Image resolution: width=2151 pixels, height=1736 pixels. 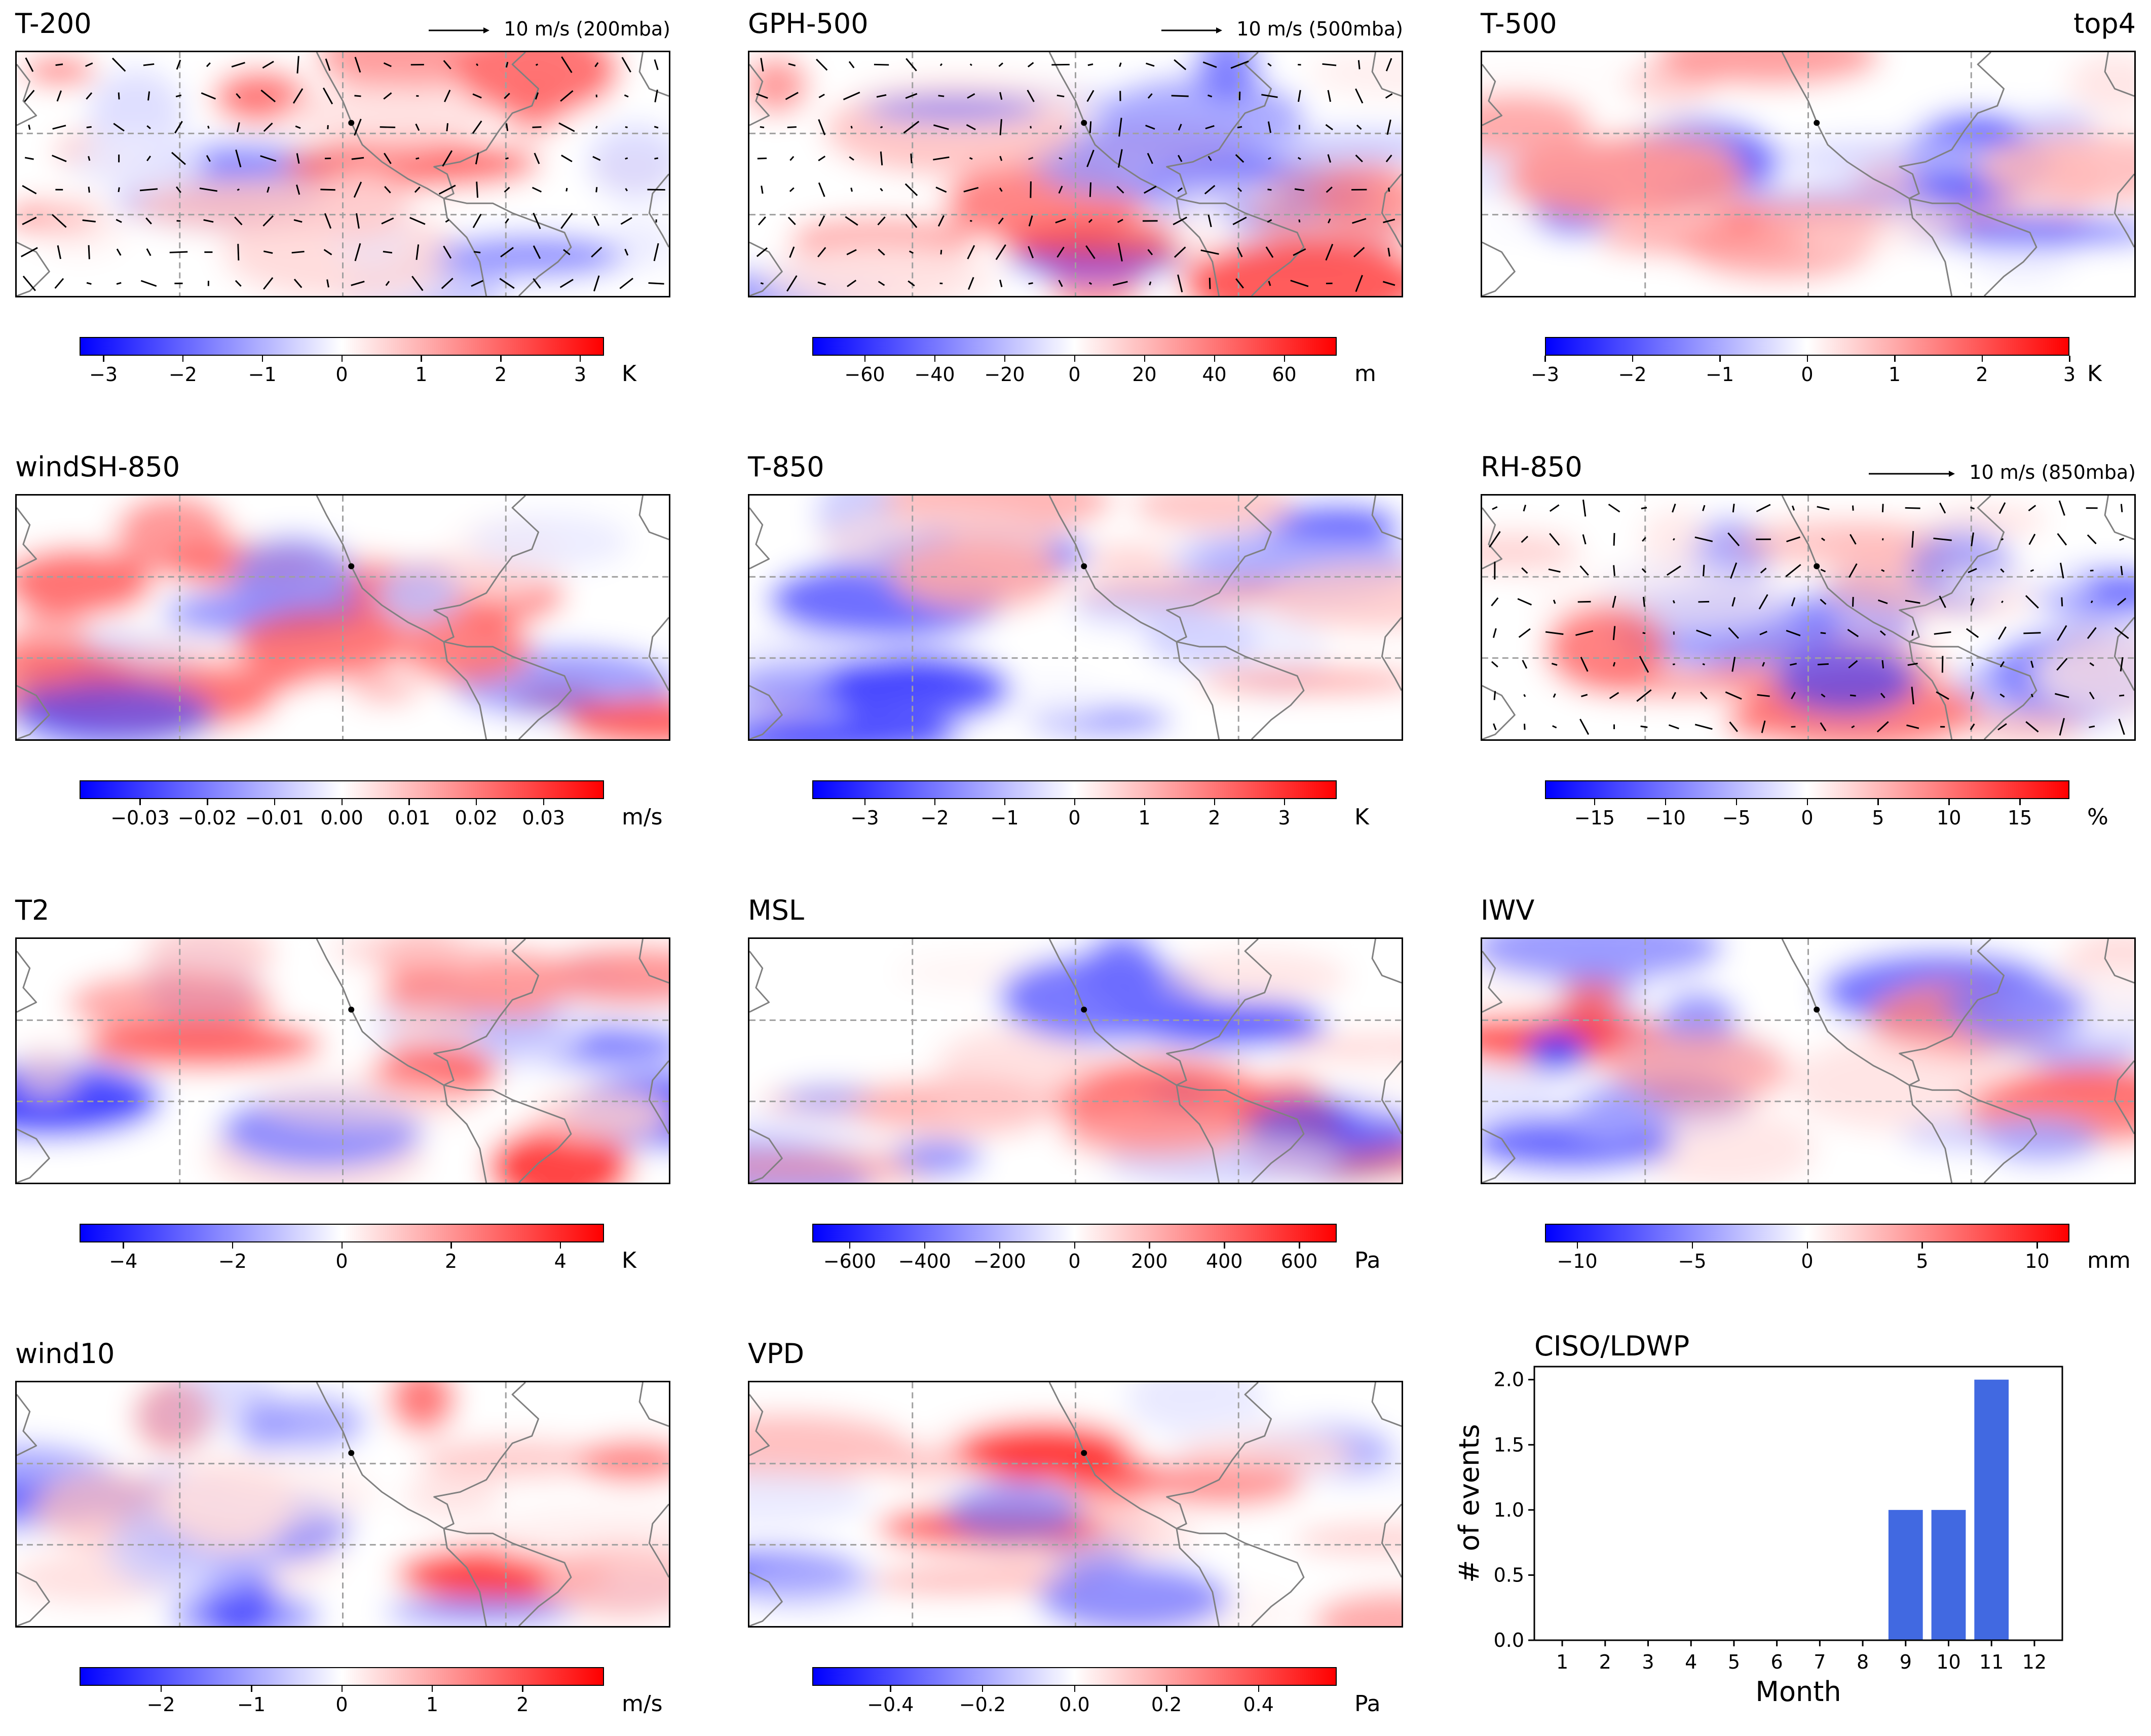 I want to click on gph500-coastlines, so click(x=1075, y=174).